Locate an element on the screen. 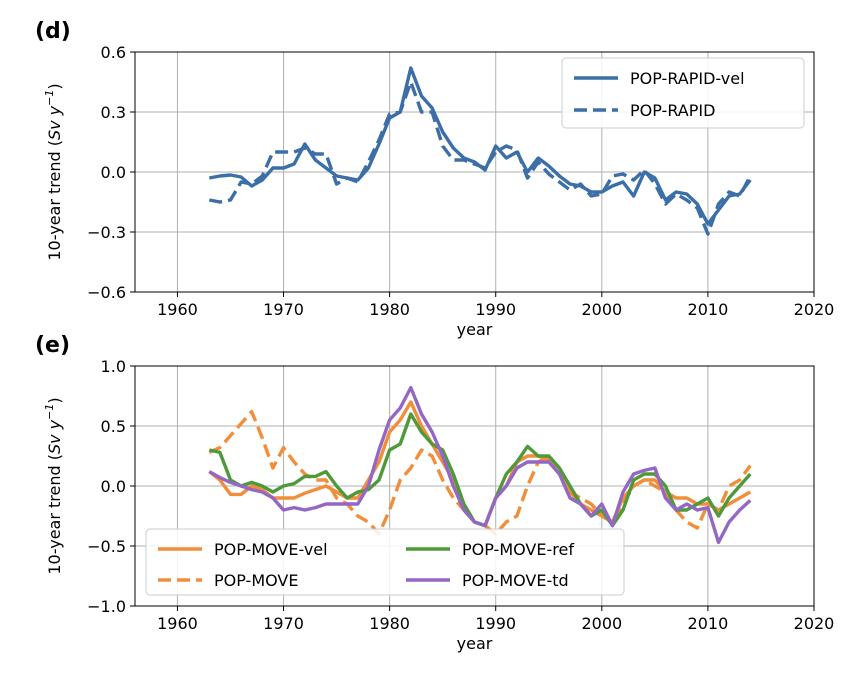  legend-label: POP-MOVE is located at coordinates (256, 580).